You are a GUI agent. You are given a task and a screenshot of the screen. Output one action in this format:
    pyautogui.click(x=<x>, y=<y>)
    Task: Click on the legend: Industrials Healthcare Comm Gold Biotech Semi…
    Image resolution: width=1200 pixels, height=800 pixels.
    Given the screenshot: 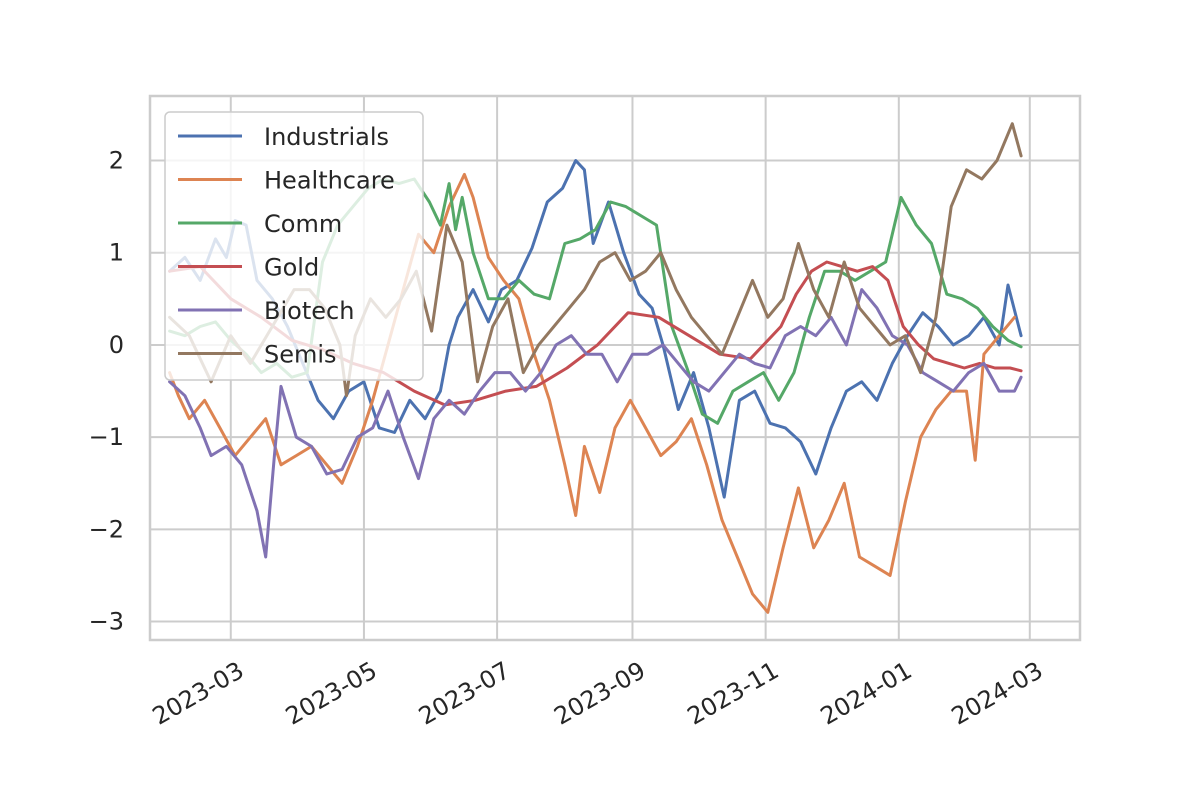 What is the action you would take?
    pyautogui.click(x=294, y=246)
    